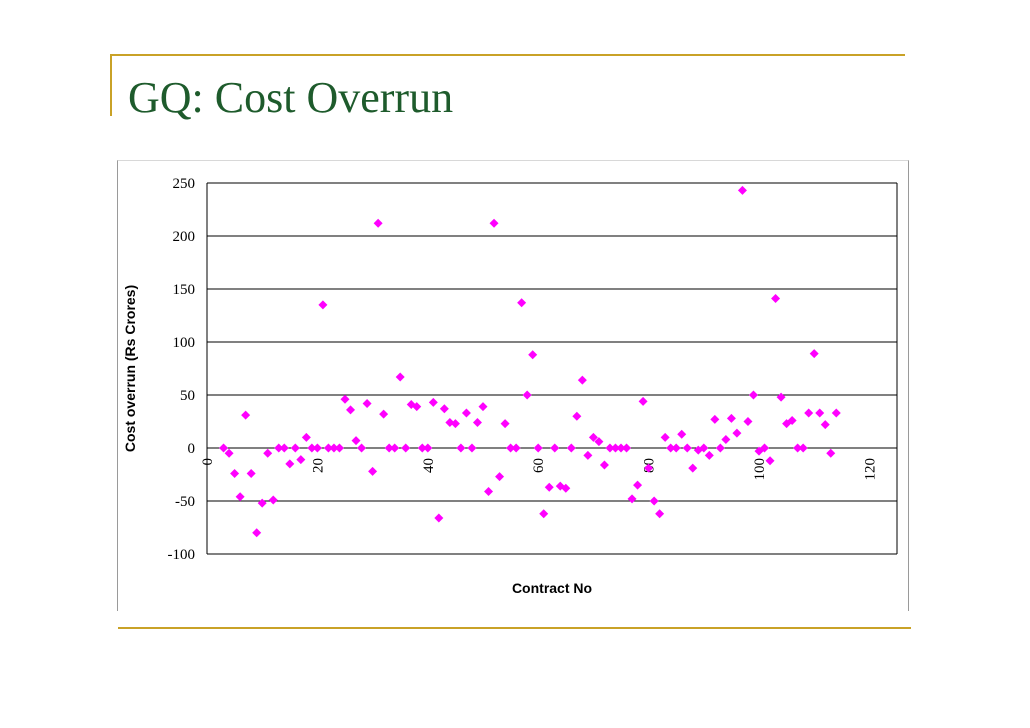 This screenshot has height=728, width=1030. Describe the element at coordinates (507, 55) in the screenshot. I see `top-accent-rule` at that location.